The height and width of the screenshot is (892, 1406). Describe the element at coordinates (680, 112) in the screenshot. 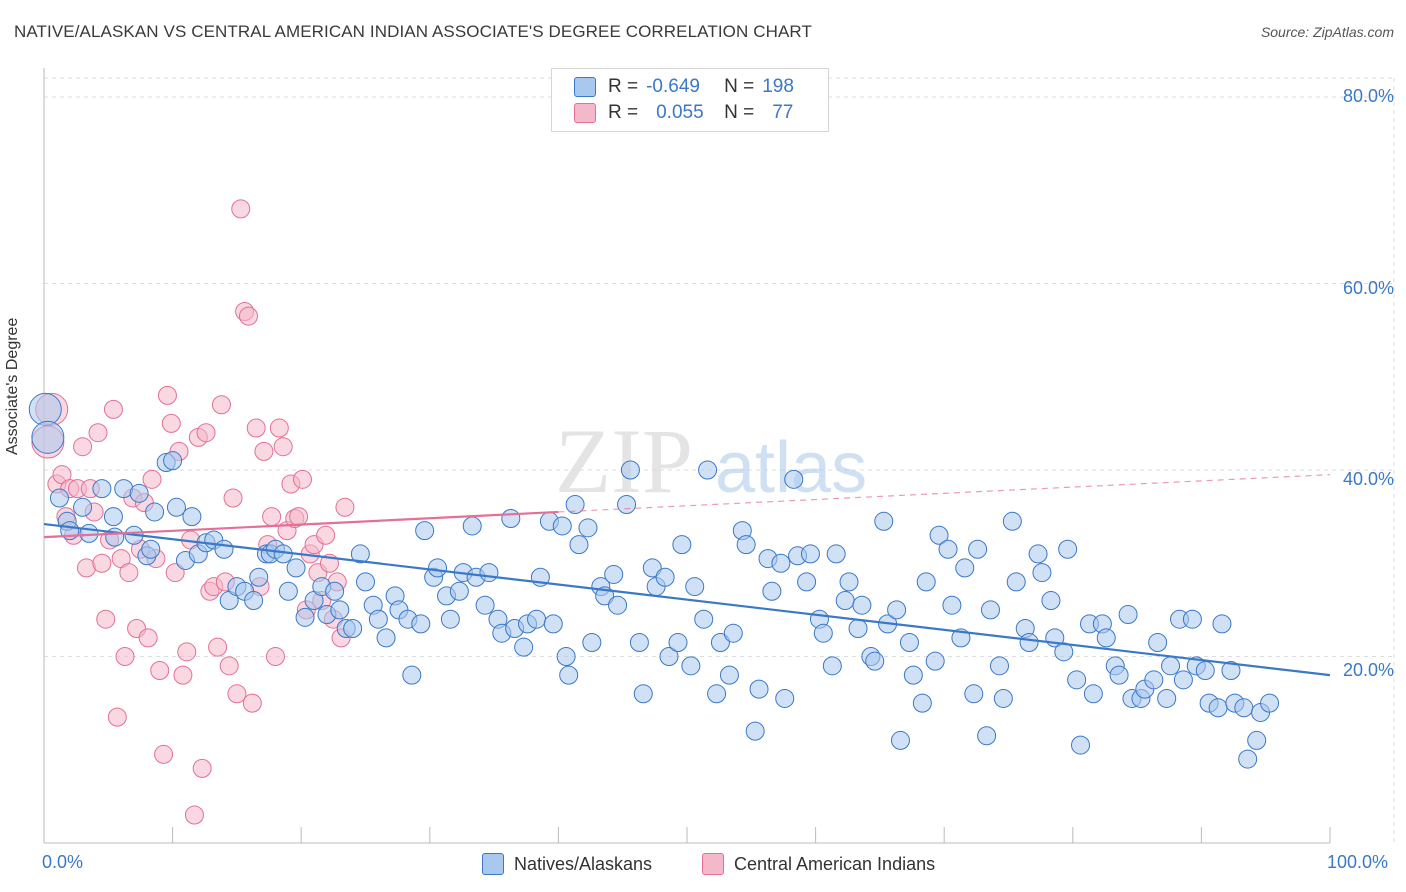

I see `legend-r-value: 0.055` at that location.